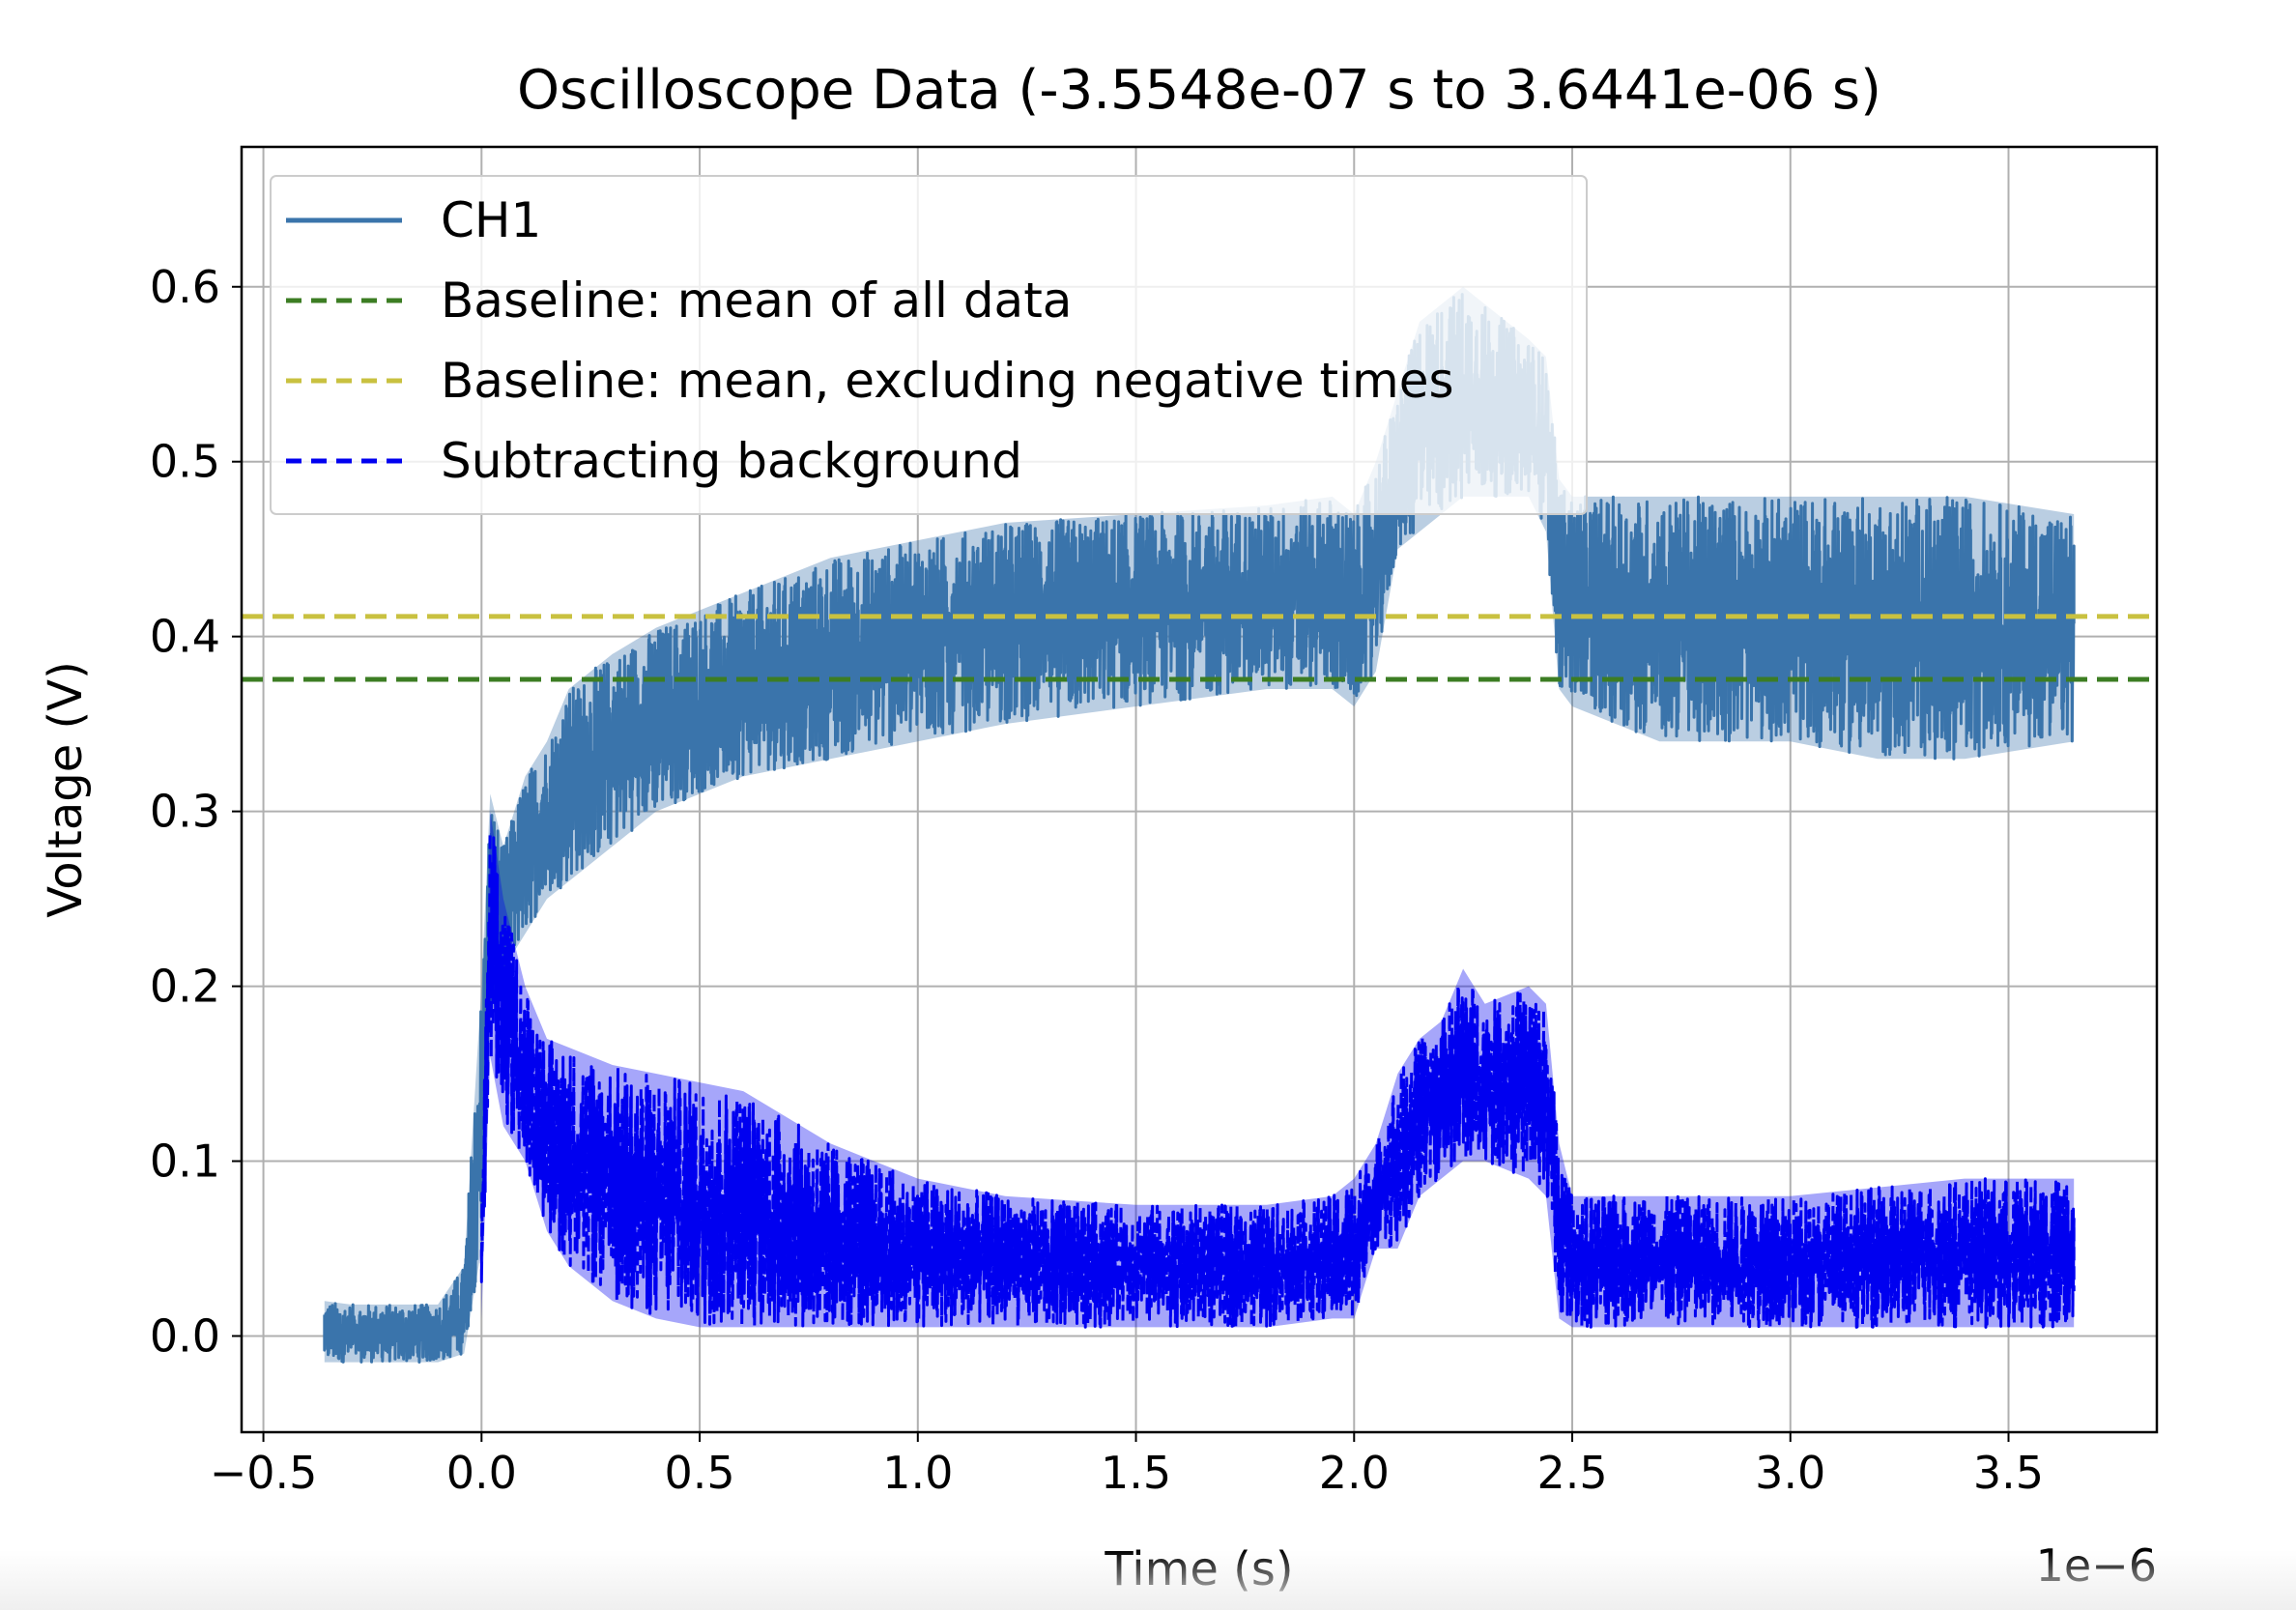  What do you see at coordinates (185, 1162) in the screenshot?
I see `y-tick-label: 0.1` at bounding box center [185, 1162].